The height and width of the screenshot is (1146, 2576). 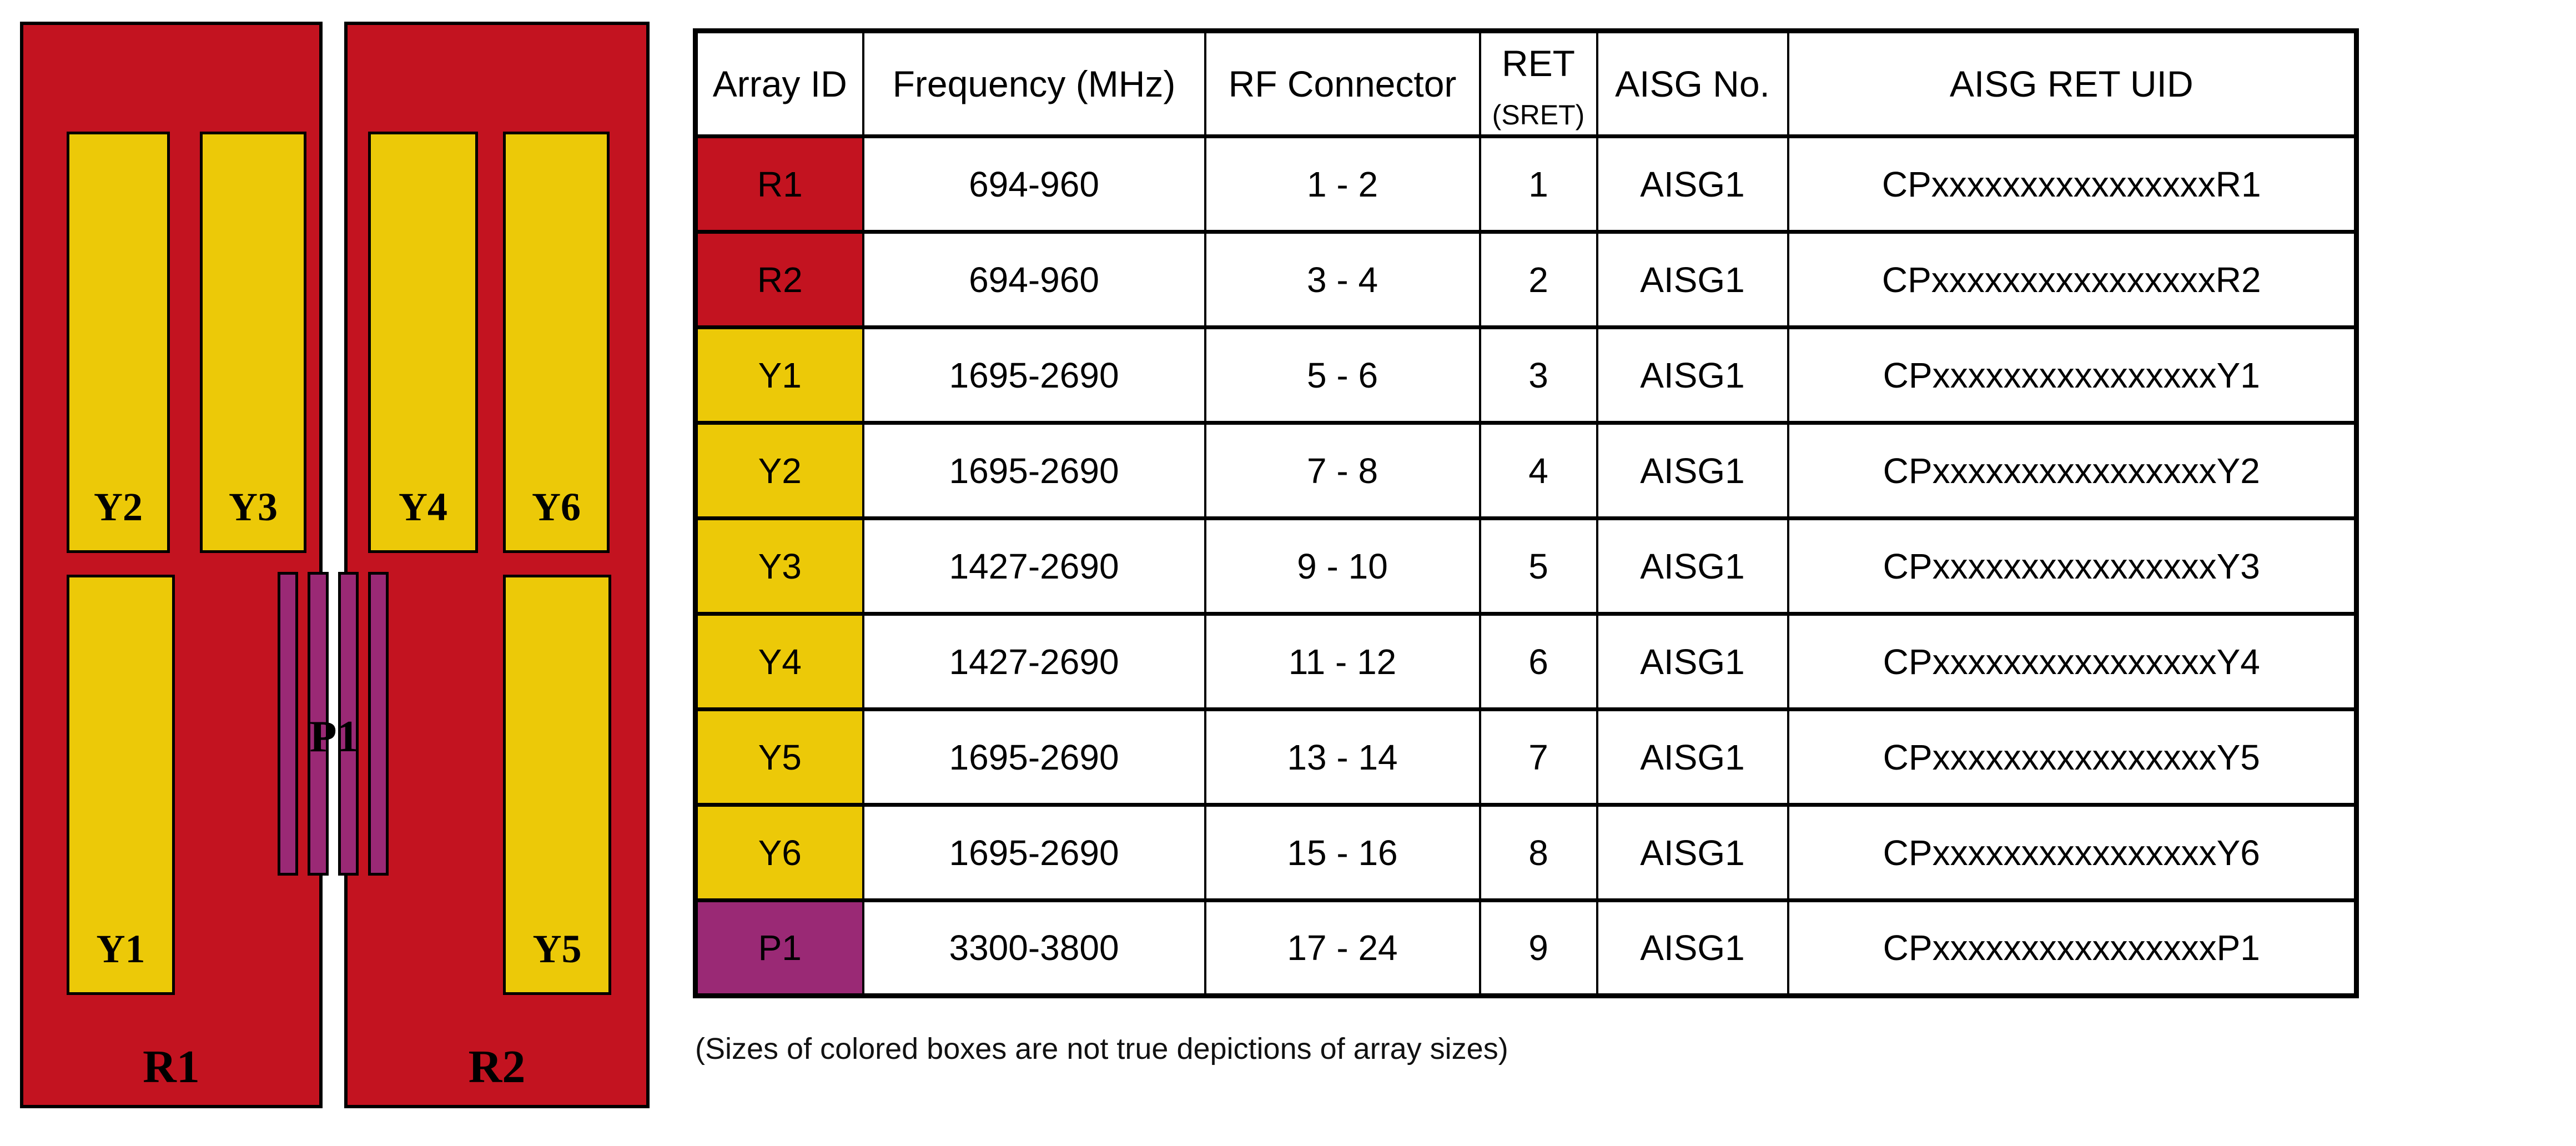 What do you see at coordinates (2072, 757) in the screenshot?
I see `aisg-ret-uid-cell: CPxxxxxxxxxxxxxxxxY5` at bounding box center [2072, 757].